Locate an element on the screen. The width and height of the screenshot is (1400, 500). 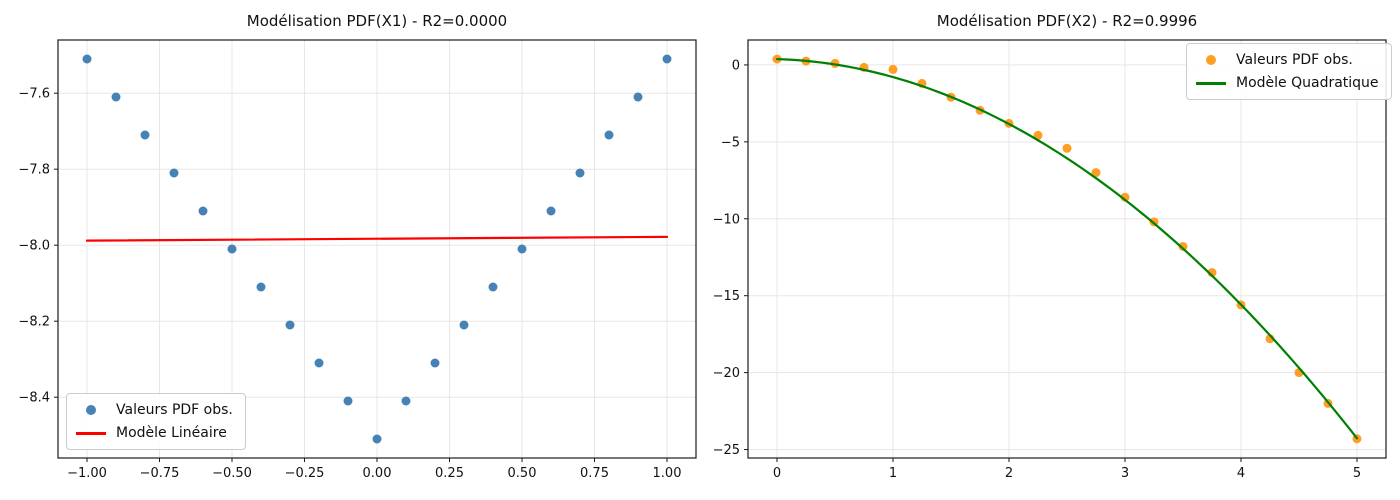
x-tick-label: −0.50 is located at coordinates (232, 473).